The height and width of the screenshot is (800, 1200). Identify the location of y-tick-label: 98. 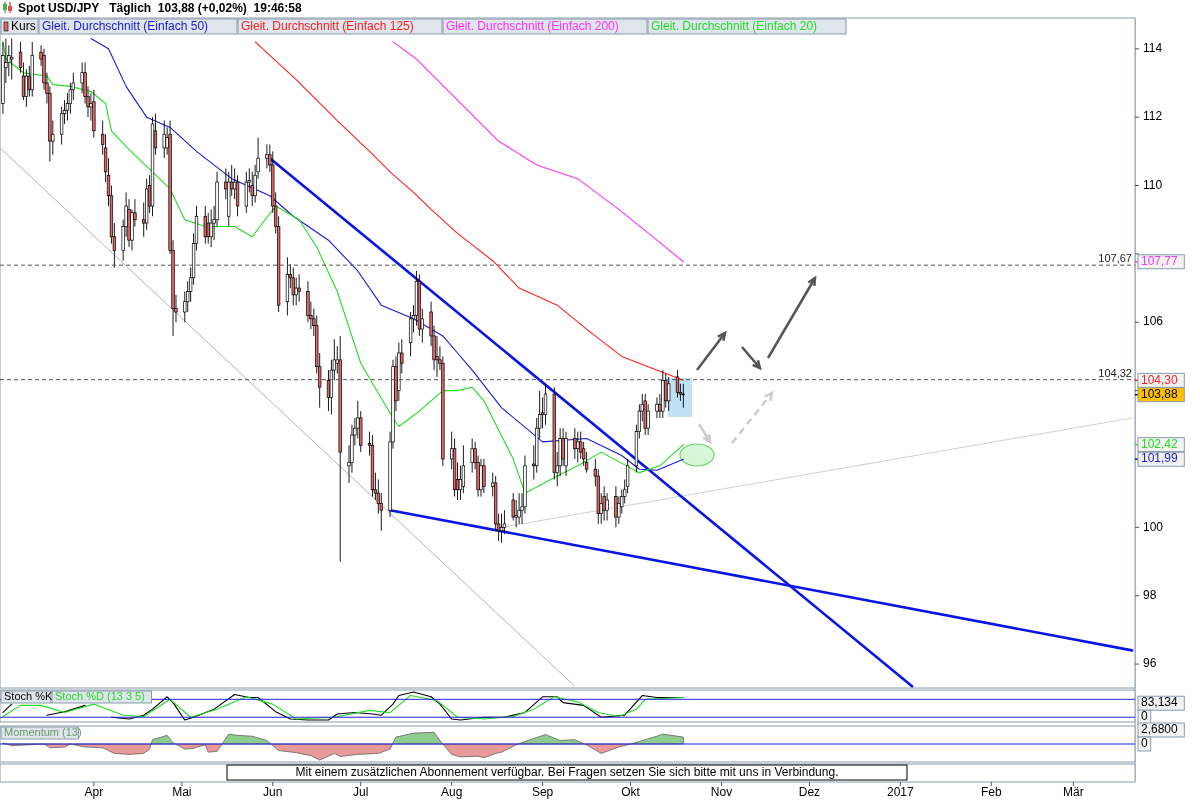
(1150, 594).